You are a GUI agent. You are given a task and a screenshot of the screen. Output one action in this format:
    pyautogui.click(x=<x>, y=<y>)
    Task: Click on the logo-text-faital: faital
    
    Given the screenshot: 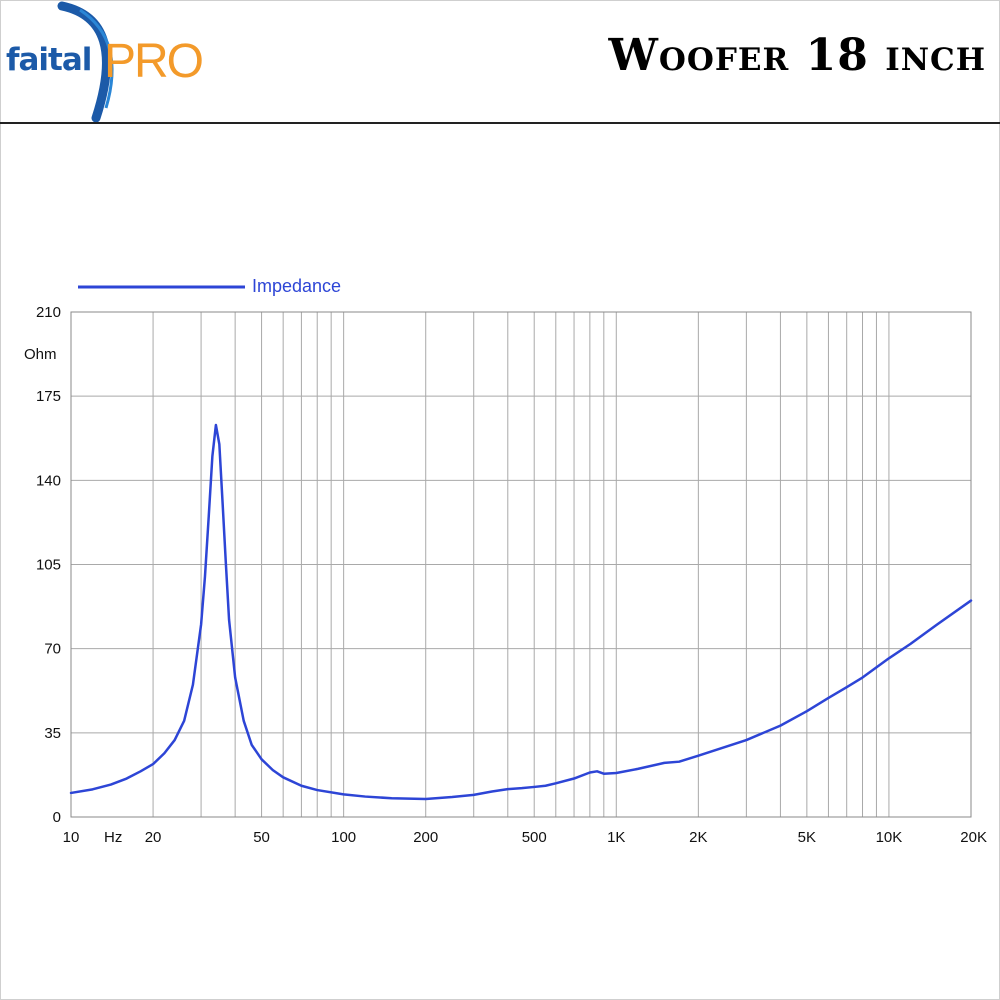 What is the action you would take?
    pyautogui.click(x=49, y=60)
    